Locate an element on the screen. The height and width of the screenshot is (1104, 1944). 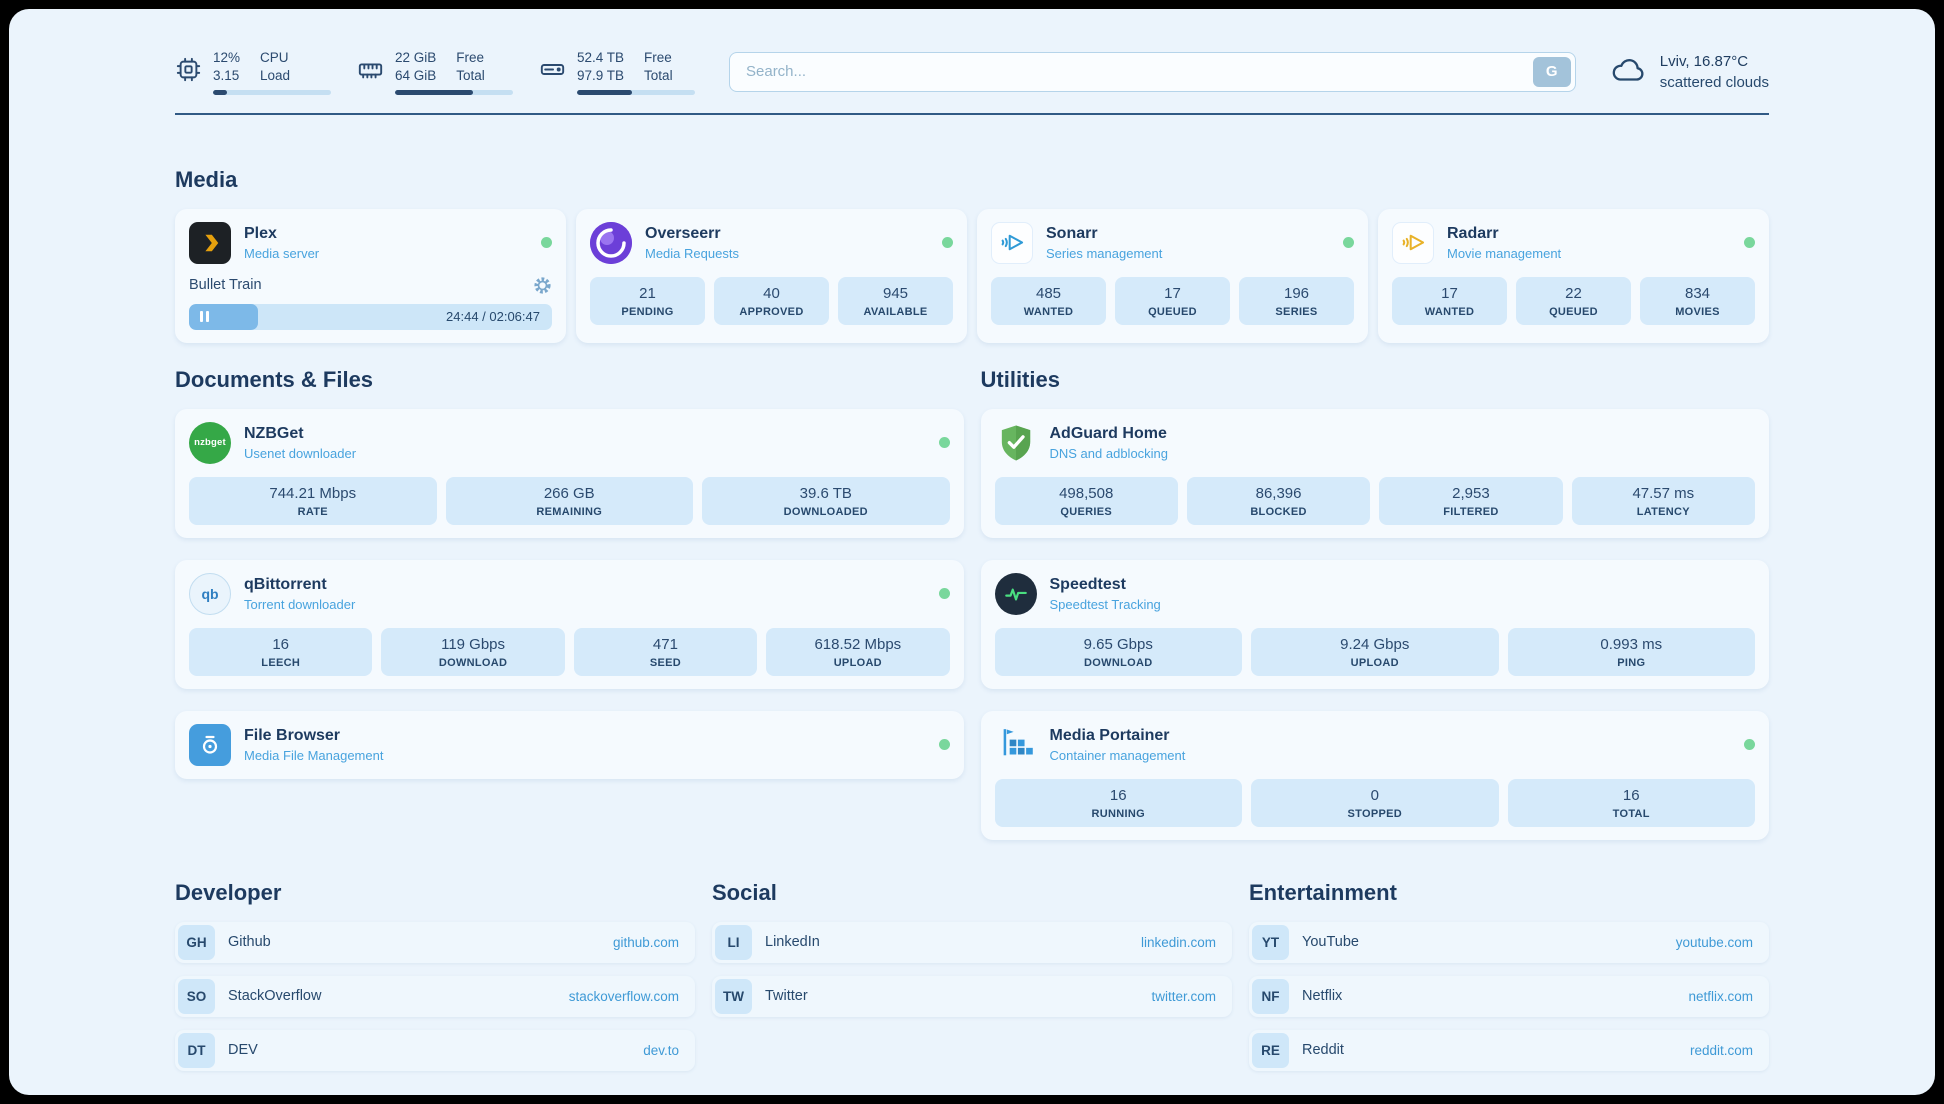
ram-progress-fill is located at coordinates (434, 92).